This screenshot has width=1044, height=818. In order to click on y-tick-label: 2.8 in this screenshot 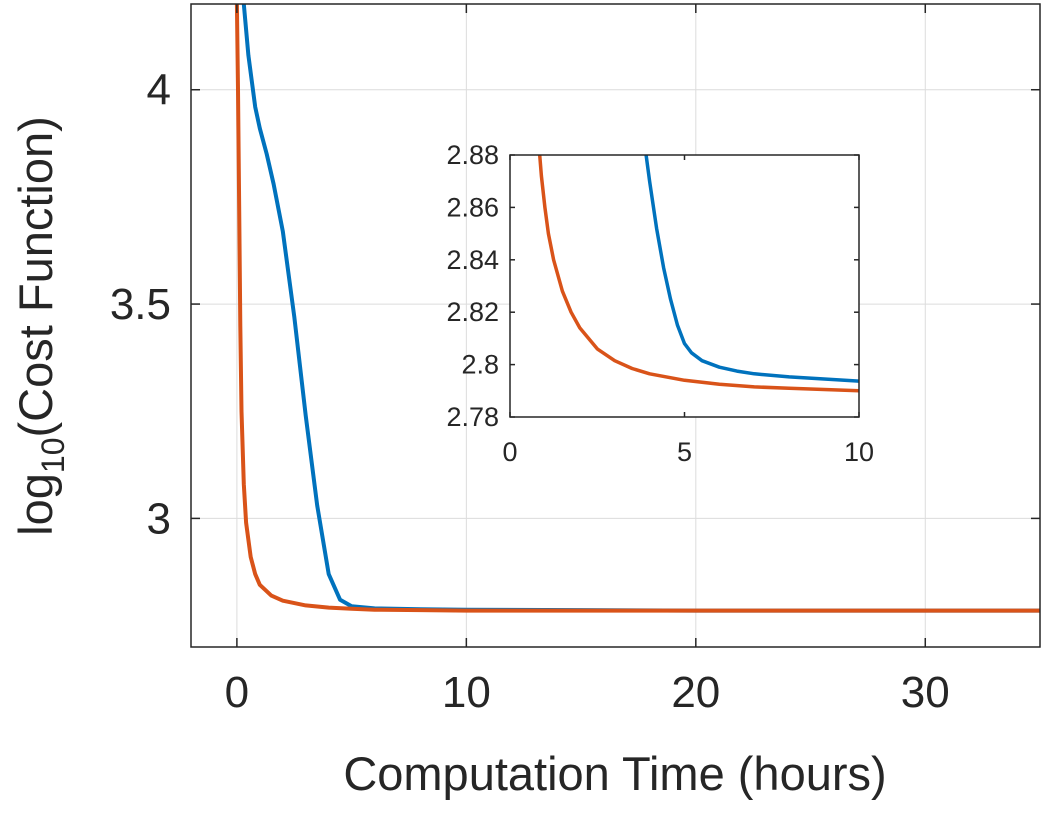, I will do `click(480, 365)`.